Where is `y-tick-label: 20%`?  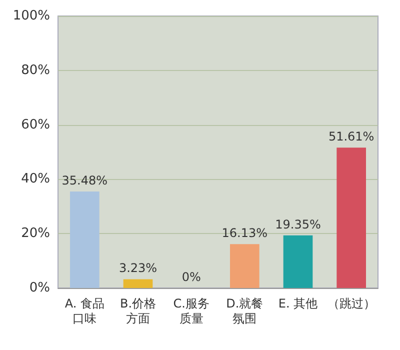 y-tick-label: 20% is located at coordinates (35, 234).